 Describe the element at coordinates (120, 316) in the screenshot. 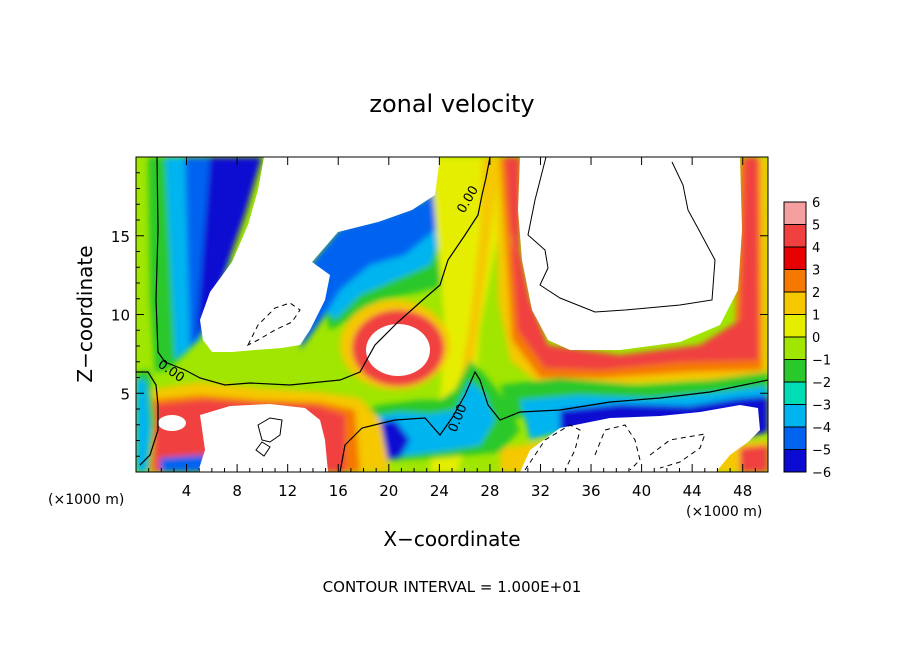

I see `y-tick-label: 10` at that location.